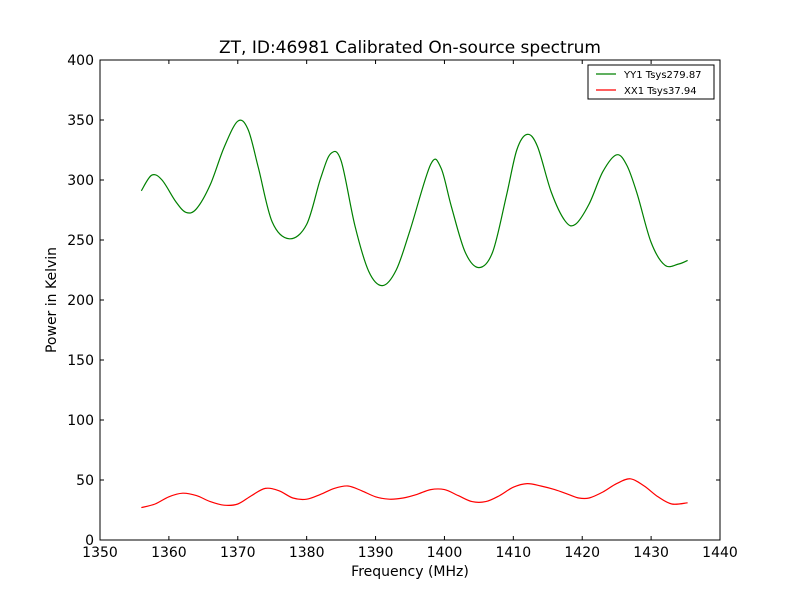 This screenshot has width=800, height=600. Describe the element at coordinates (169, 553) in the screenshot. I see `x-tick-label: 1360` at that location.